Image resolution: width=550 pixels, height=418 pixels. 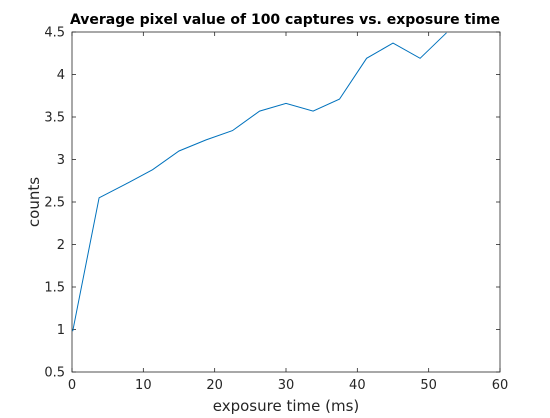 What do you see at coordinates (286, 406) in the screenshot?
I see `x-axis-label: exposure time (ms)` at bounding box center [286, 406].